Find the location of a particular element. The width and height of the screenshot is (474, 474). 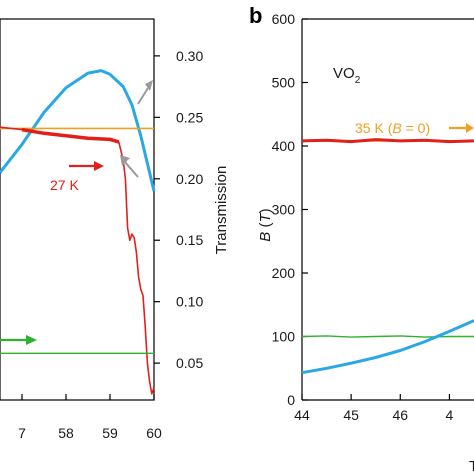

annotation-35k-var: B is located at coordinates (396, 128).